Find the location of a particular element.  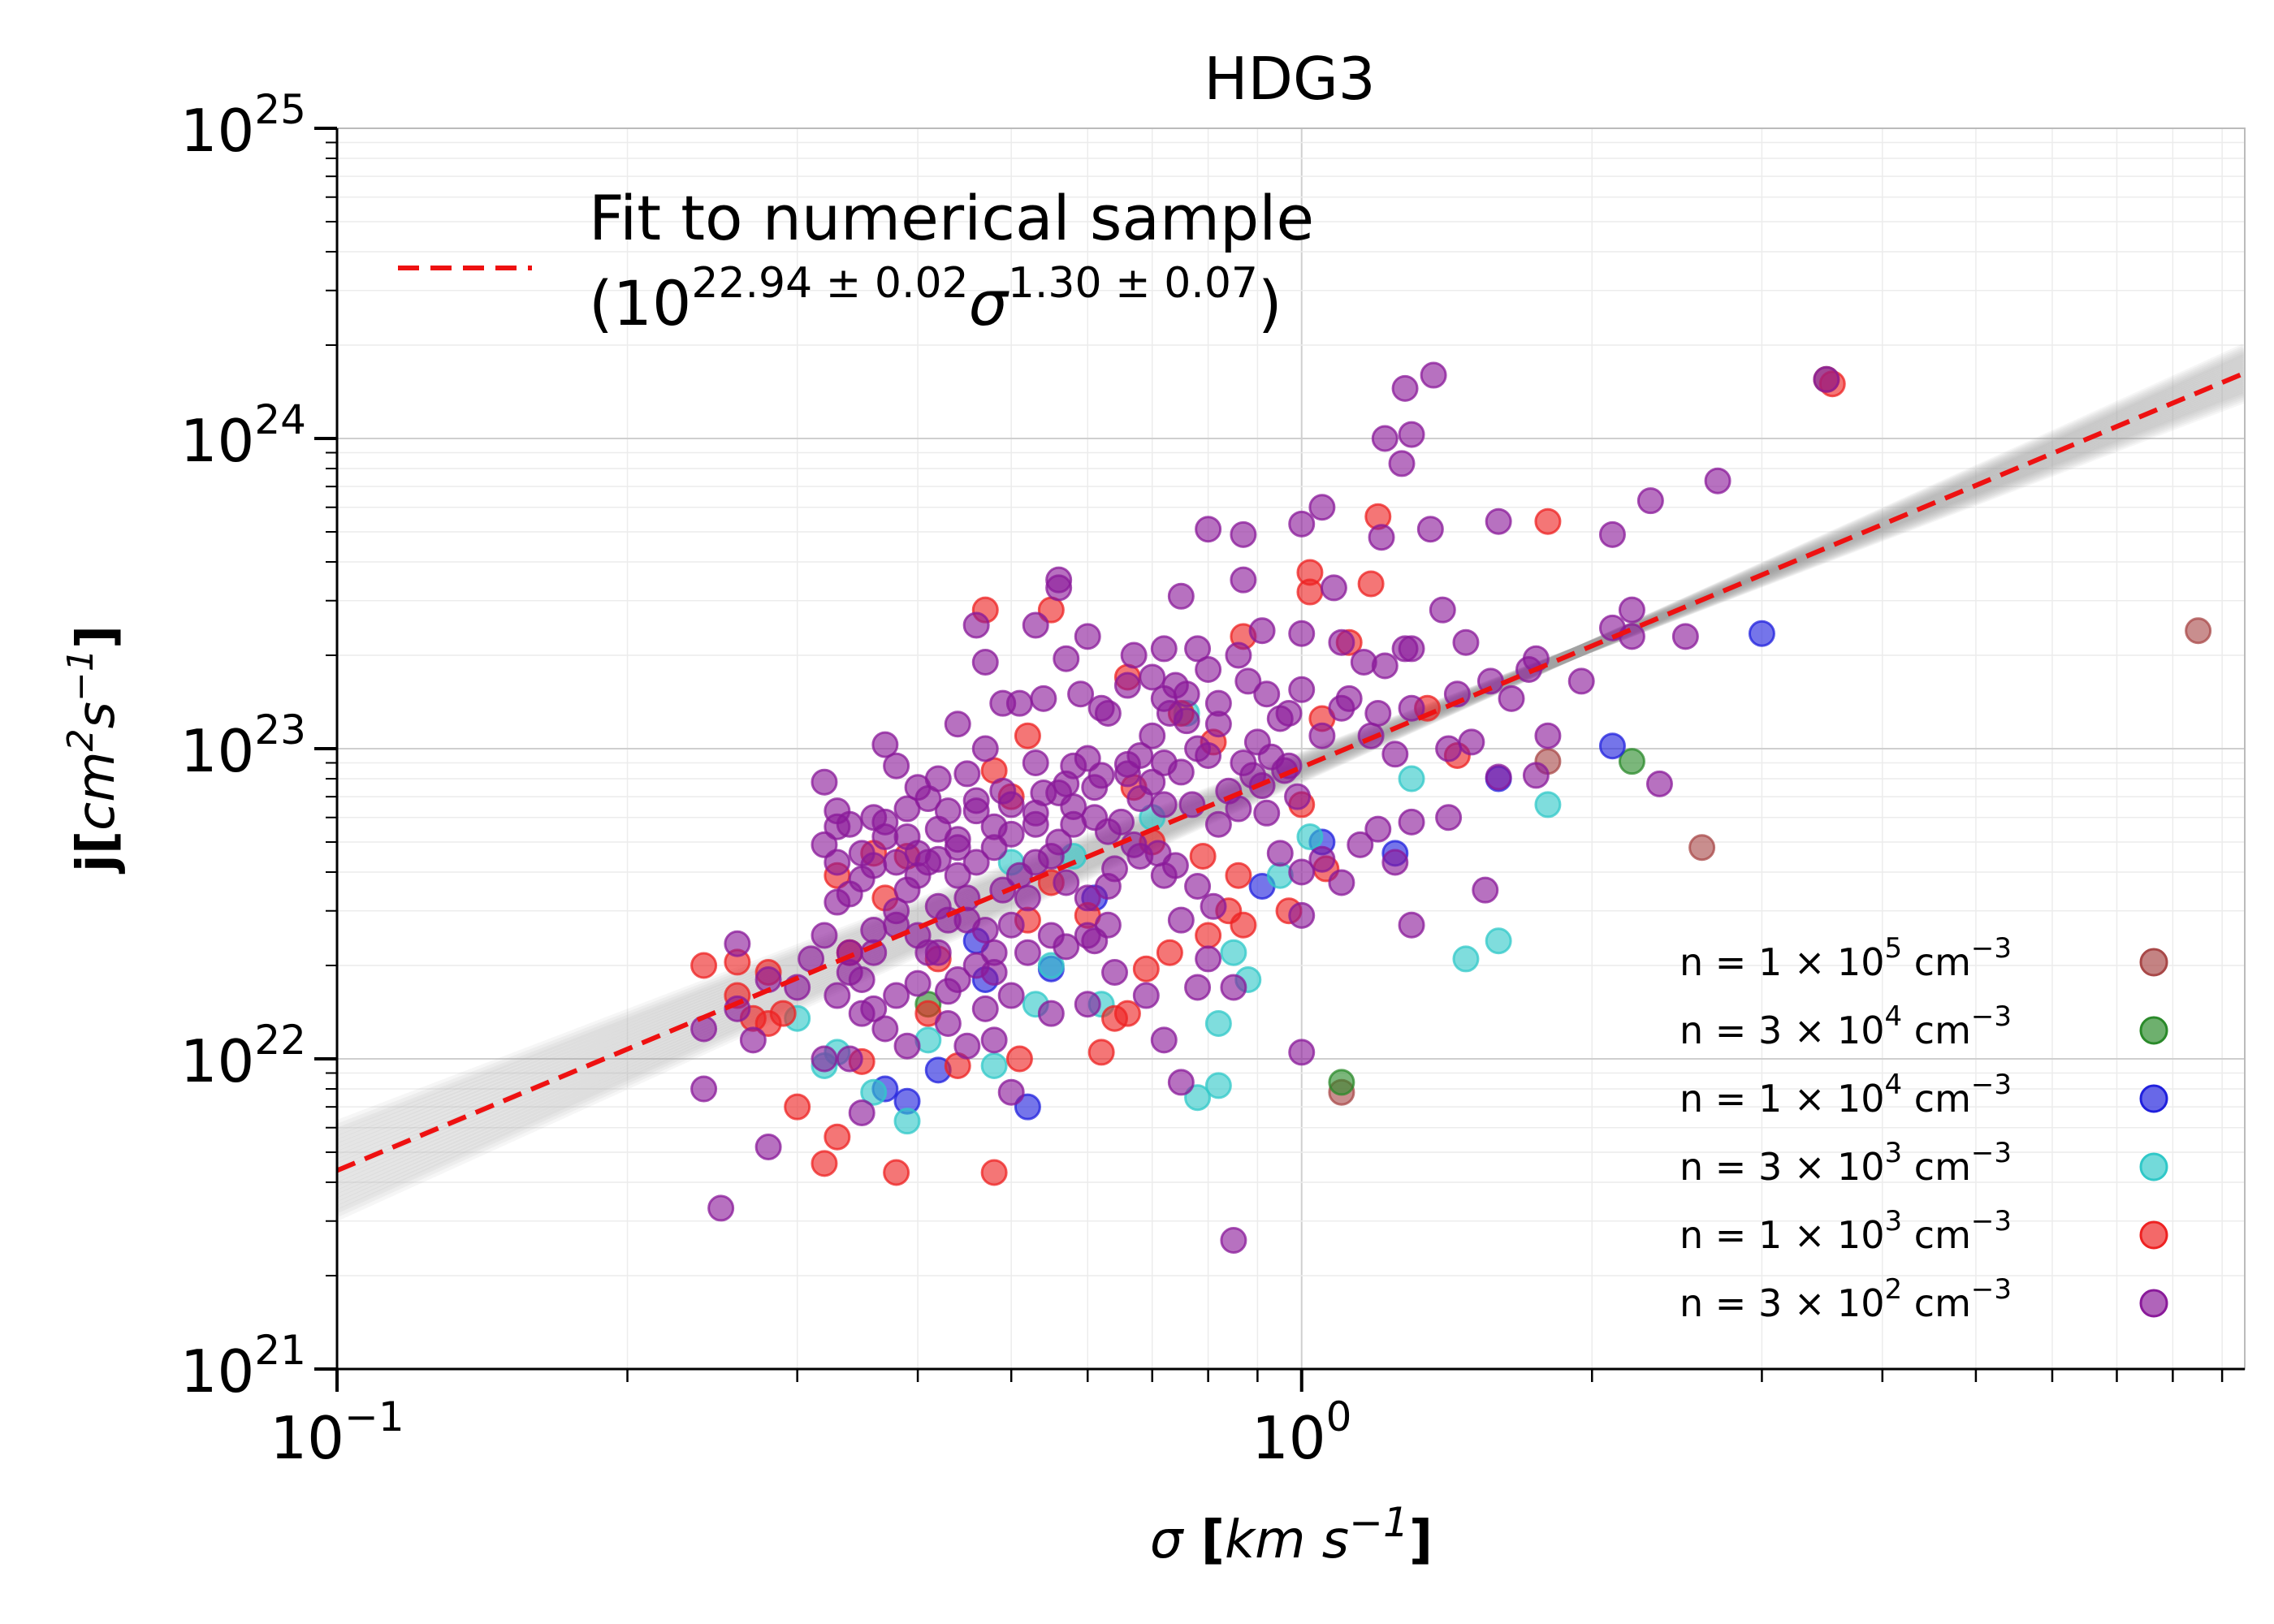

x-tick-label: 10⁰ is located at coordinates (1301, 1433).